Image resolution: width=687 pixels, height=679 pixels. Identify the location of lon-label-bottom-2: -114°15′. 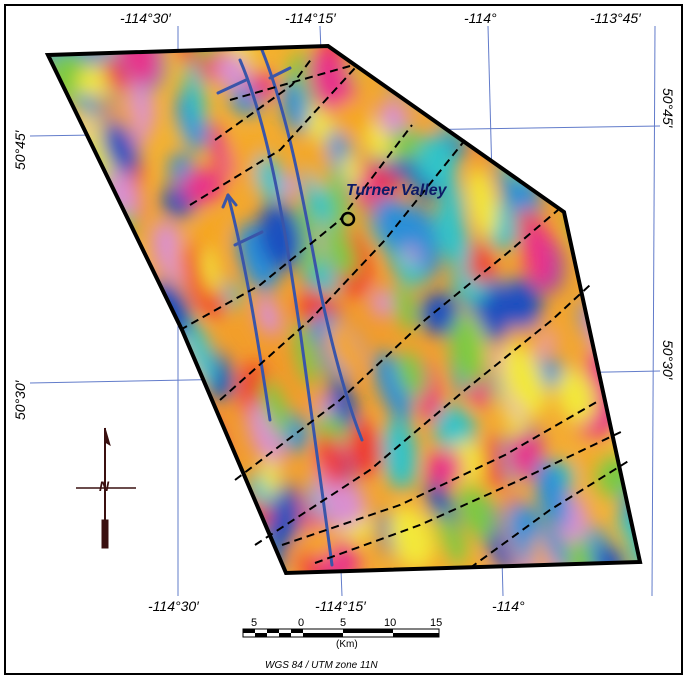
(340, 606).